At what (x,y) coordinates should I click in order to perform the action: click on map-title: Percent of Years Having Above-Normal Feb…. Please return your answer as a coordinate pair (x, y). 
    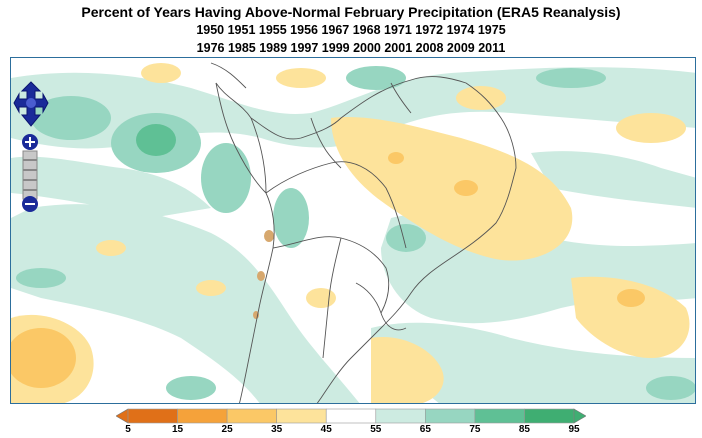
    Looking at the image, I should click on (351, 12).